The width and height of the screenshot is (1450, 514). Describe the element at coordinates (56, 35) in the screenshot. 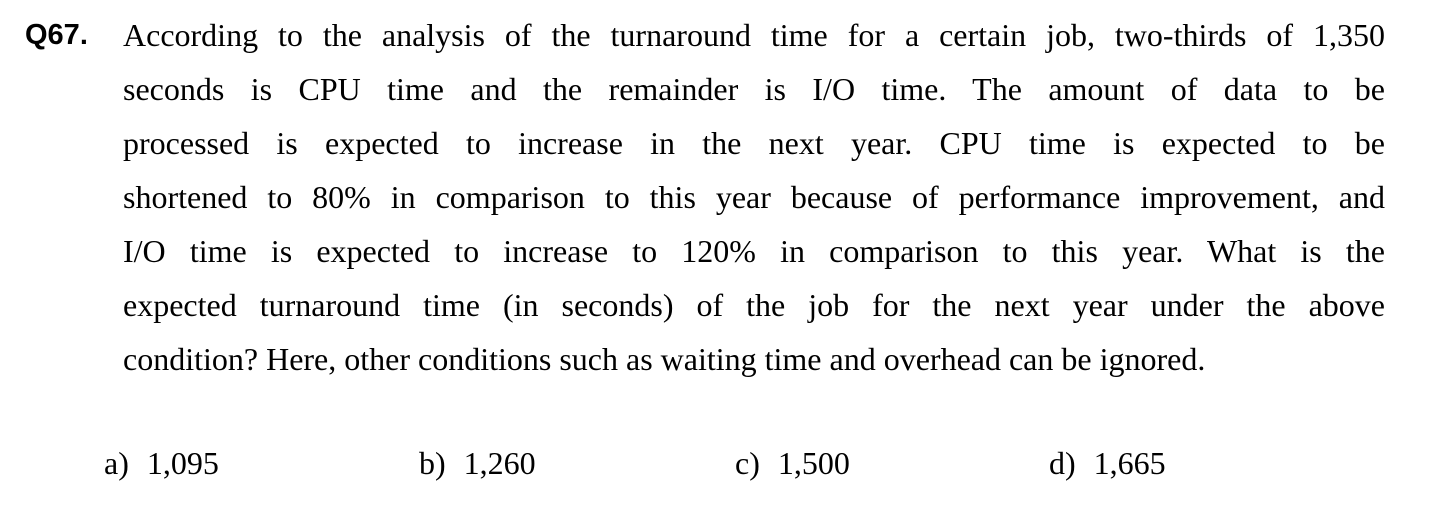

I see `question-number: Q67.` at that location.